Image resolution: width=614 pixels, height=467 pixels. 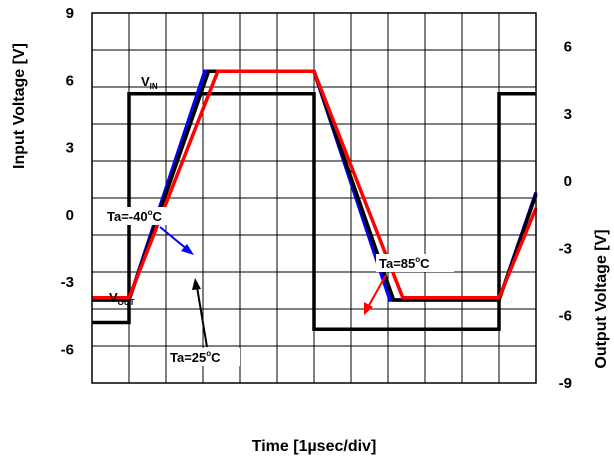 What do you see at coordinates (67, 282) in the screenshot?
I see `y-tick-label-left: -3` at bounding box center [67, 282].